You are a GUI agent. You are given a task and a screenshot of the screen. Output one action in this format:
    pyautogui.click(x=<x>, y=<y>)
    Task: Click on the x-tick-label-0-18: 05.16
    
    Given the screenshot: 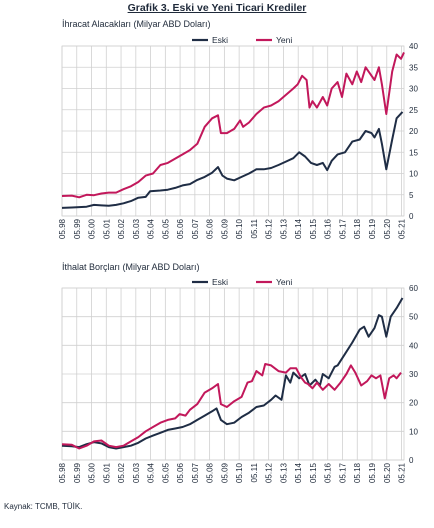 What is the action you would take?
    pyautogui.click(x=328, y=228)
    